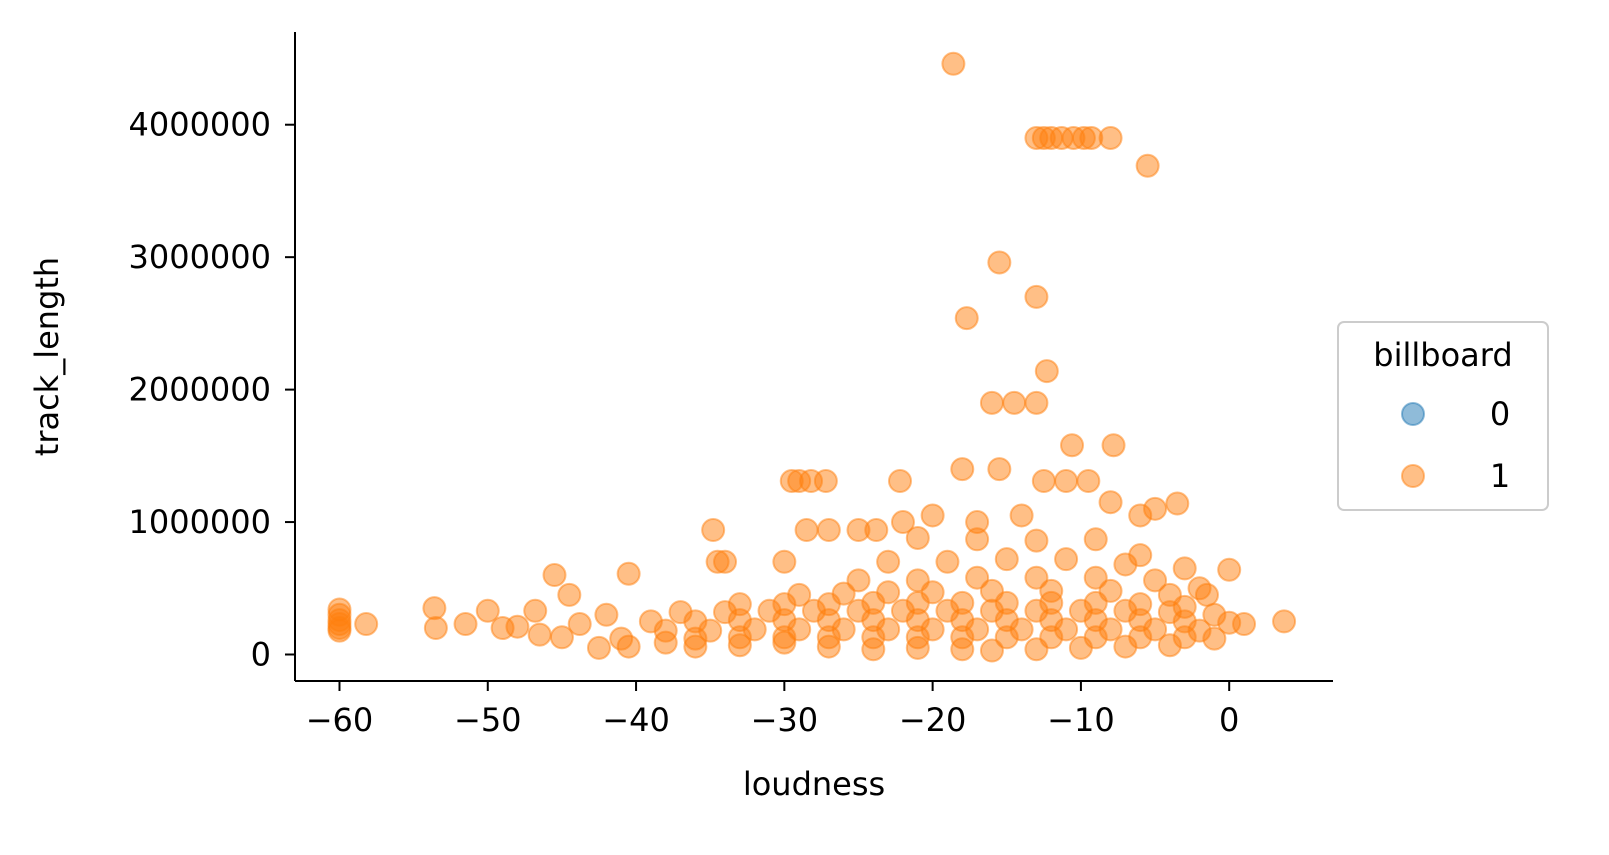 Image resolution: width=1609 pixels, height=855 pixels. What do you see at coordinates (933, 720) in the screenshot?
I see `x-tick-label: −20` at bounding box center [933, 720].